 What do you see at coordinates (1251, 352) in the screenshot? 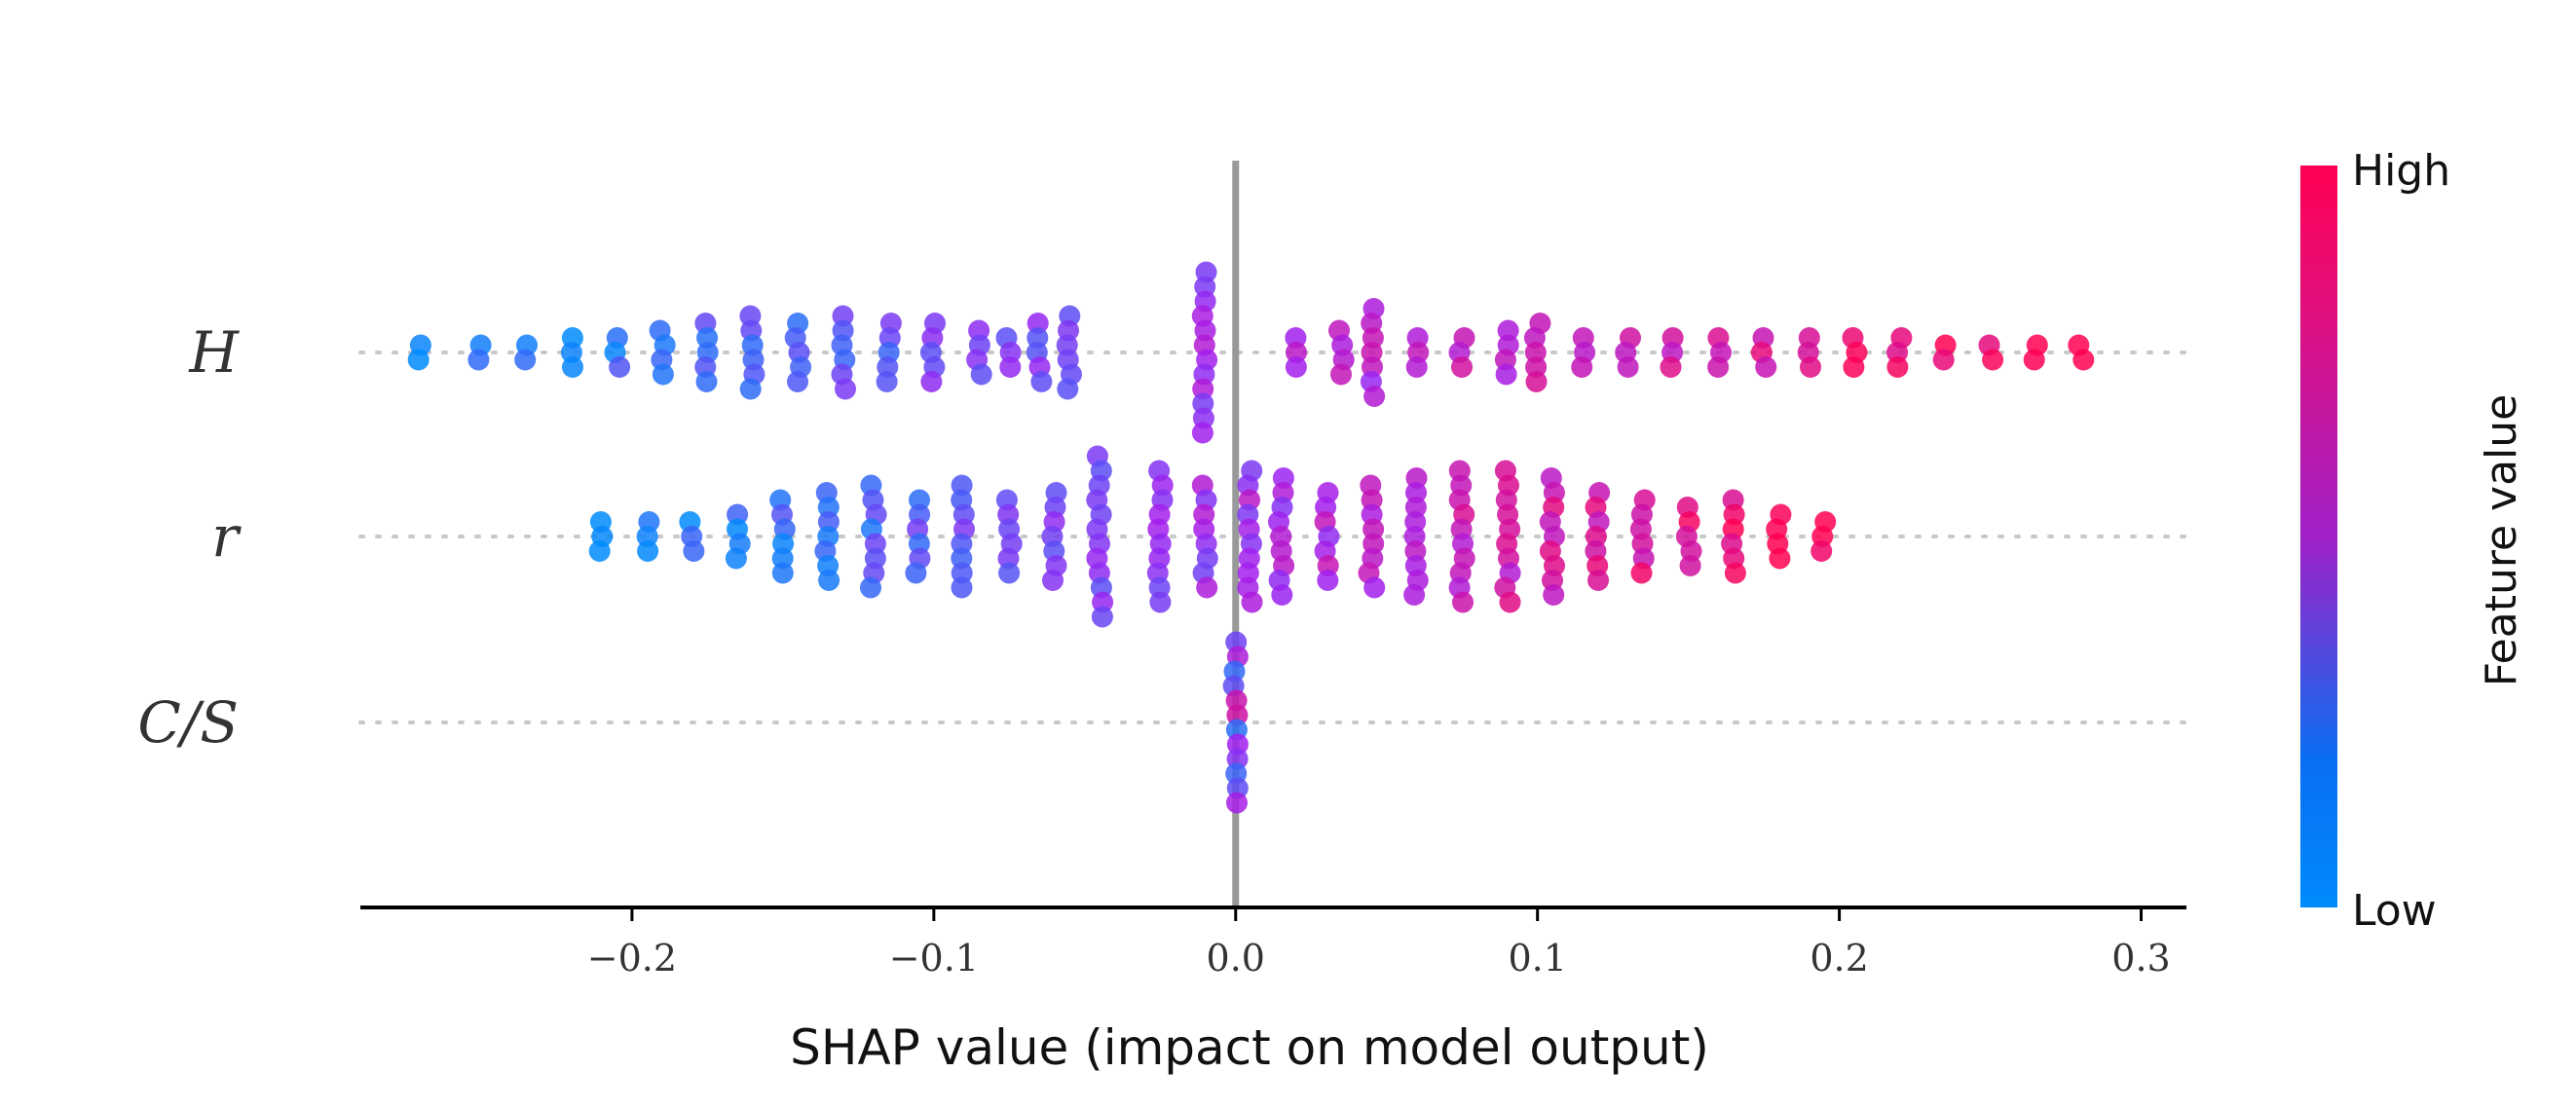
I see `series-H-points` at bounding box center [1251, 352].